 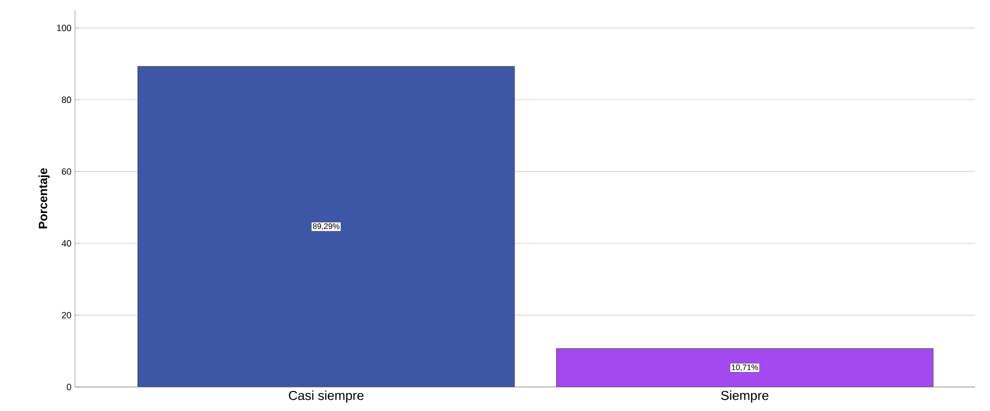 What do you see at coordinates (44, 198) in the screenshot?
I see `y-axis-title: Porcentaje` at bounding box center [44, 198].